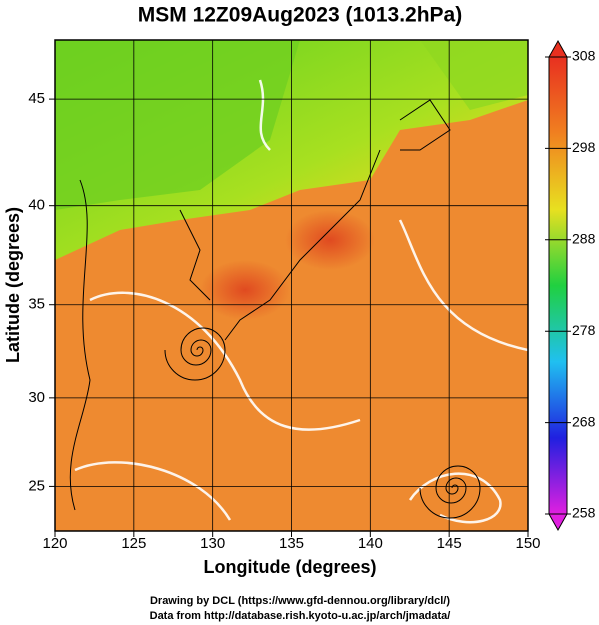 The height and width of the screenshot is (625, 599). I want to click on x-tick-label: 125, so click(133, 543).